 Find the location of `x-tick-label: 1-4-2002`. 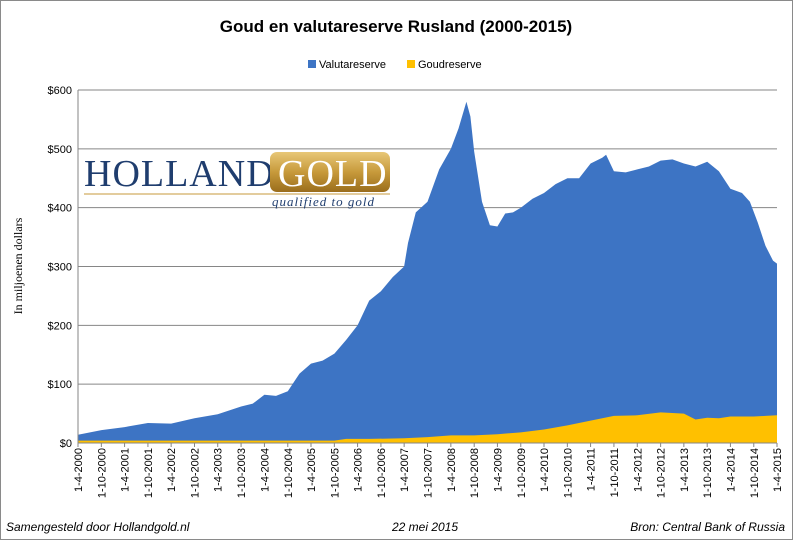

x-tick-label: 1-4-2002 is located at coordinates (172, 470).